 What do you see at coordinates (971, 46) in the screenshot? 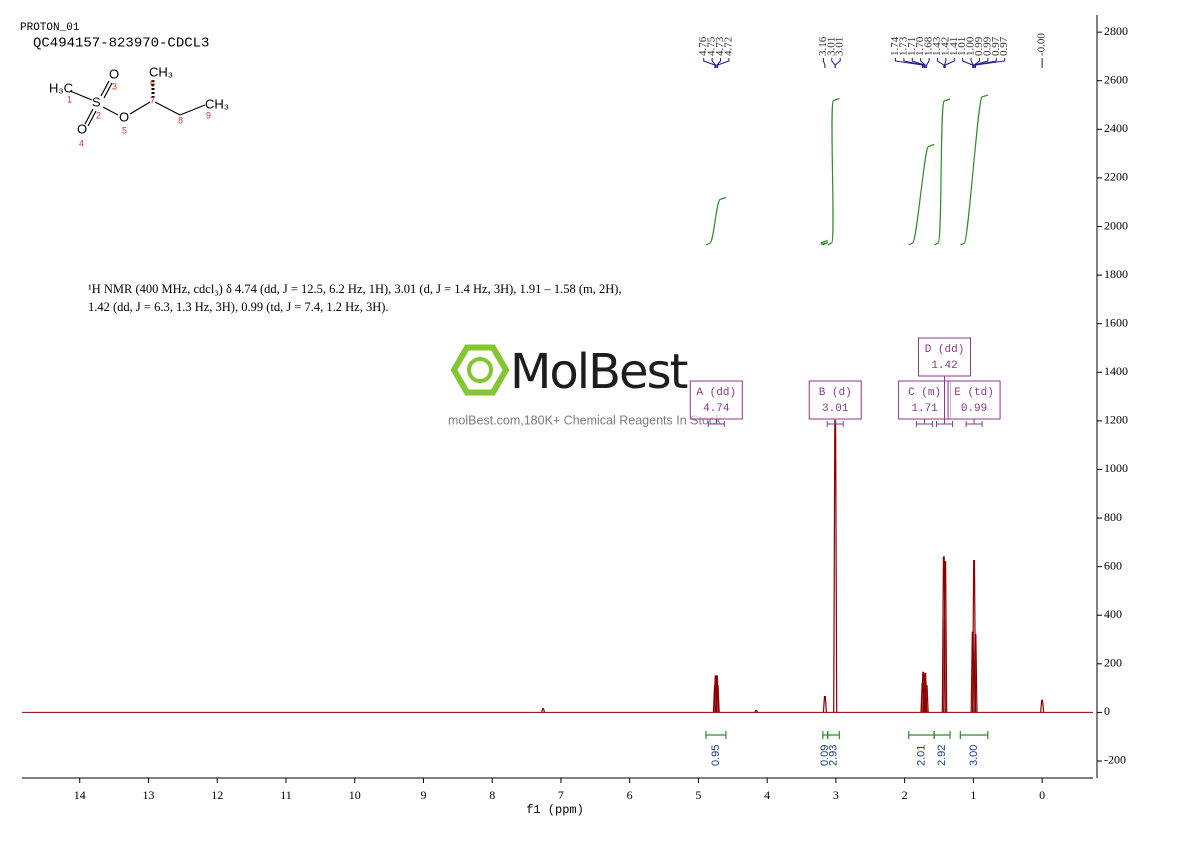
I see `peak-label: 1.00` at bounding box center [971, 46].